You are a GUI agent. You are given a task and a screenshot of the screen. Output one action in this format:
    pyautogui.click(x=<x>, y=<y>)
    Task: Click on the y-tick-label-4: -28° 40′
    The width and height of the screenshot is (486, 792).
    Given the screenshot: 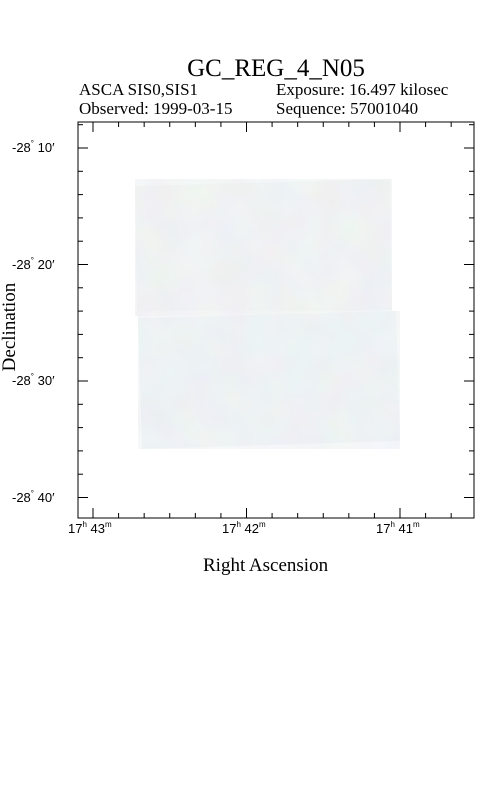 What is the action you would take?
    pyautogui.click(x=33, y=497)
    